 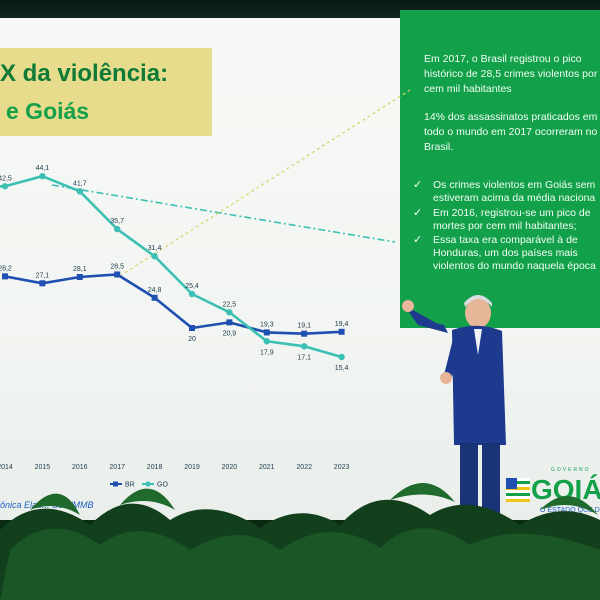 I want to click on panel-bullet-line: Essa taxa era comparável à de, so click(x=505, y=240).